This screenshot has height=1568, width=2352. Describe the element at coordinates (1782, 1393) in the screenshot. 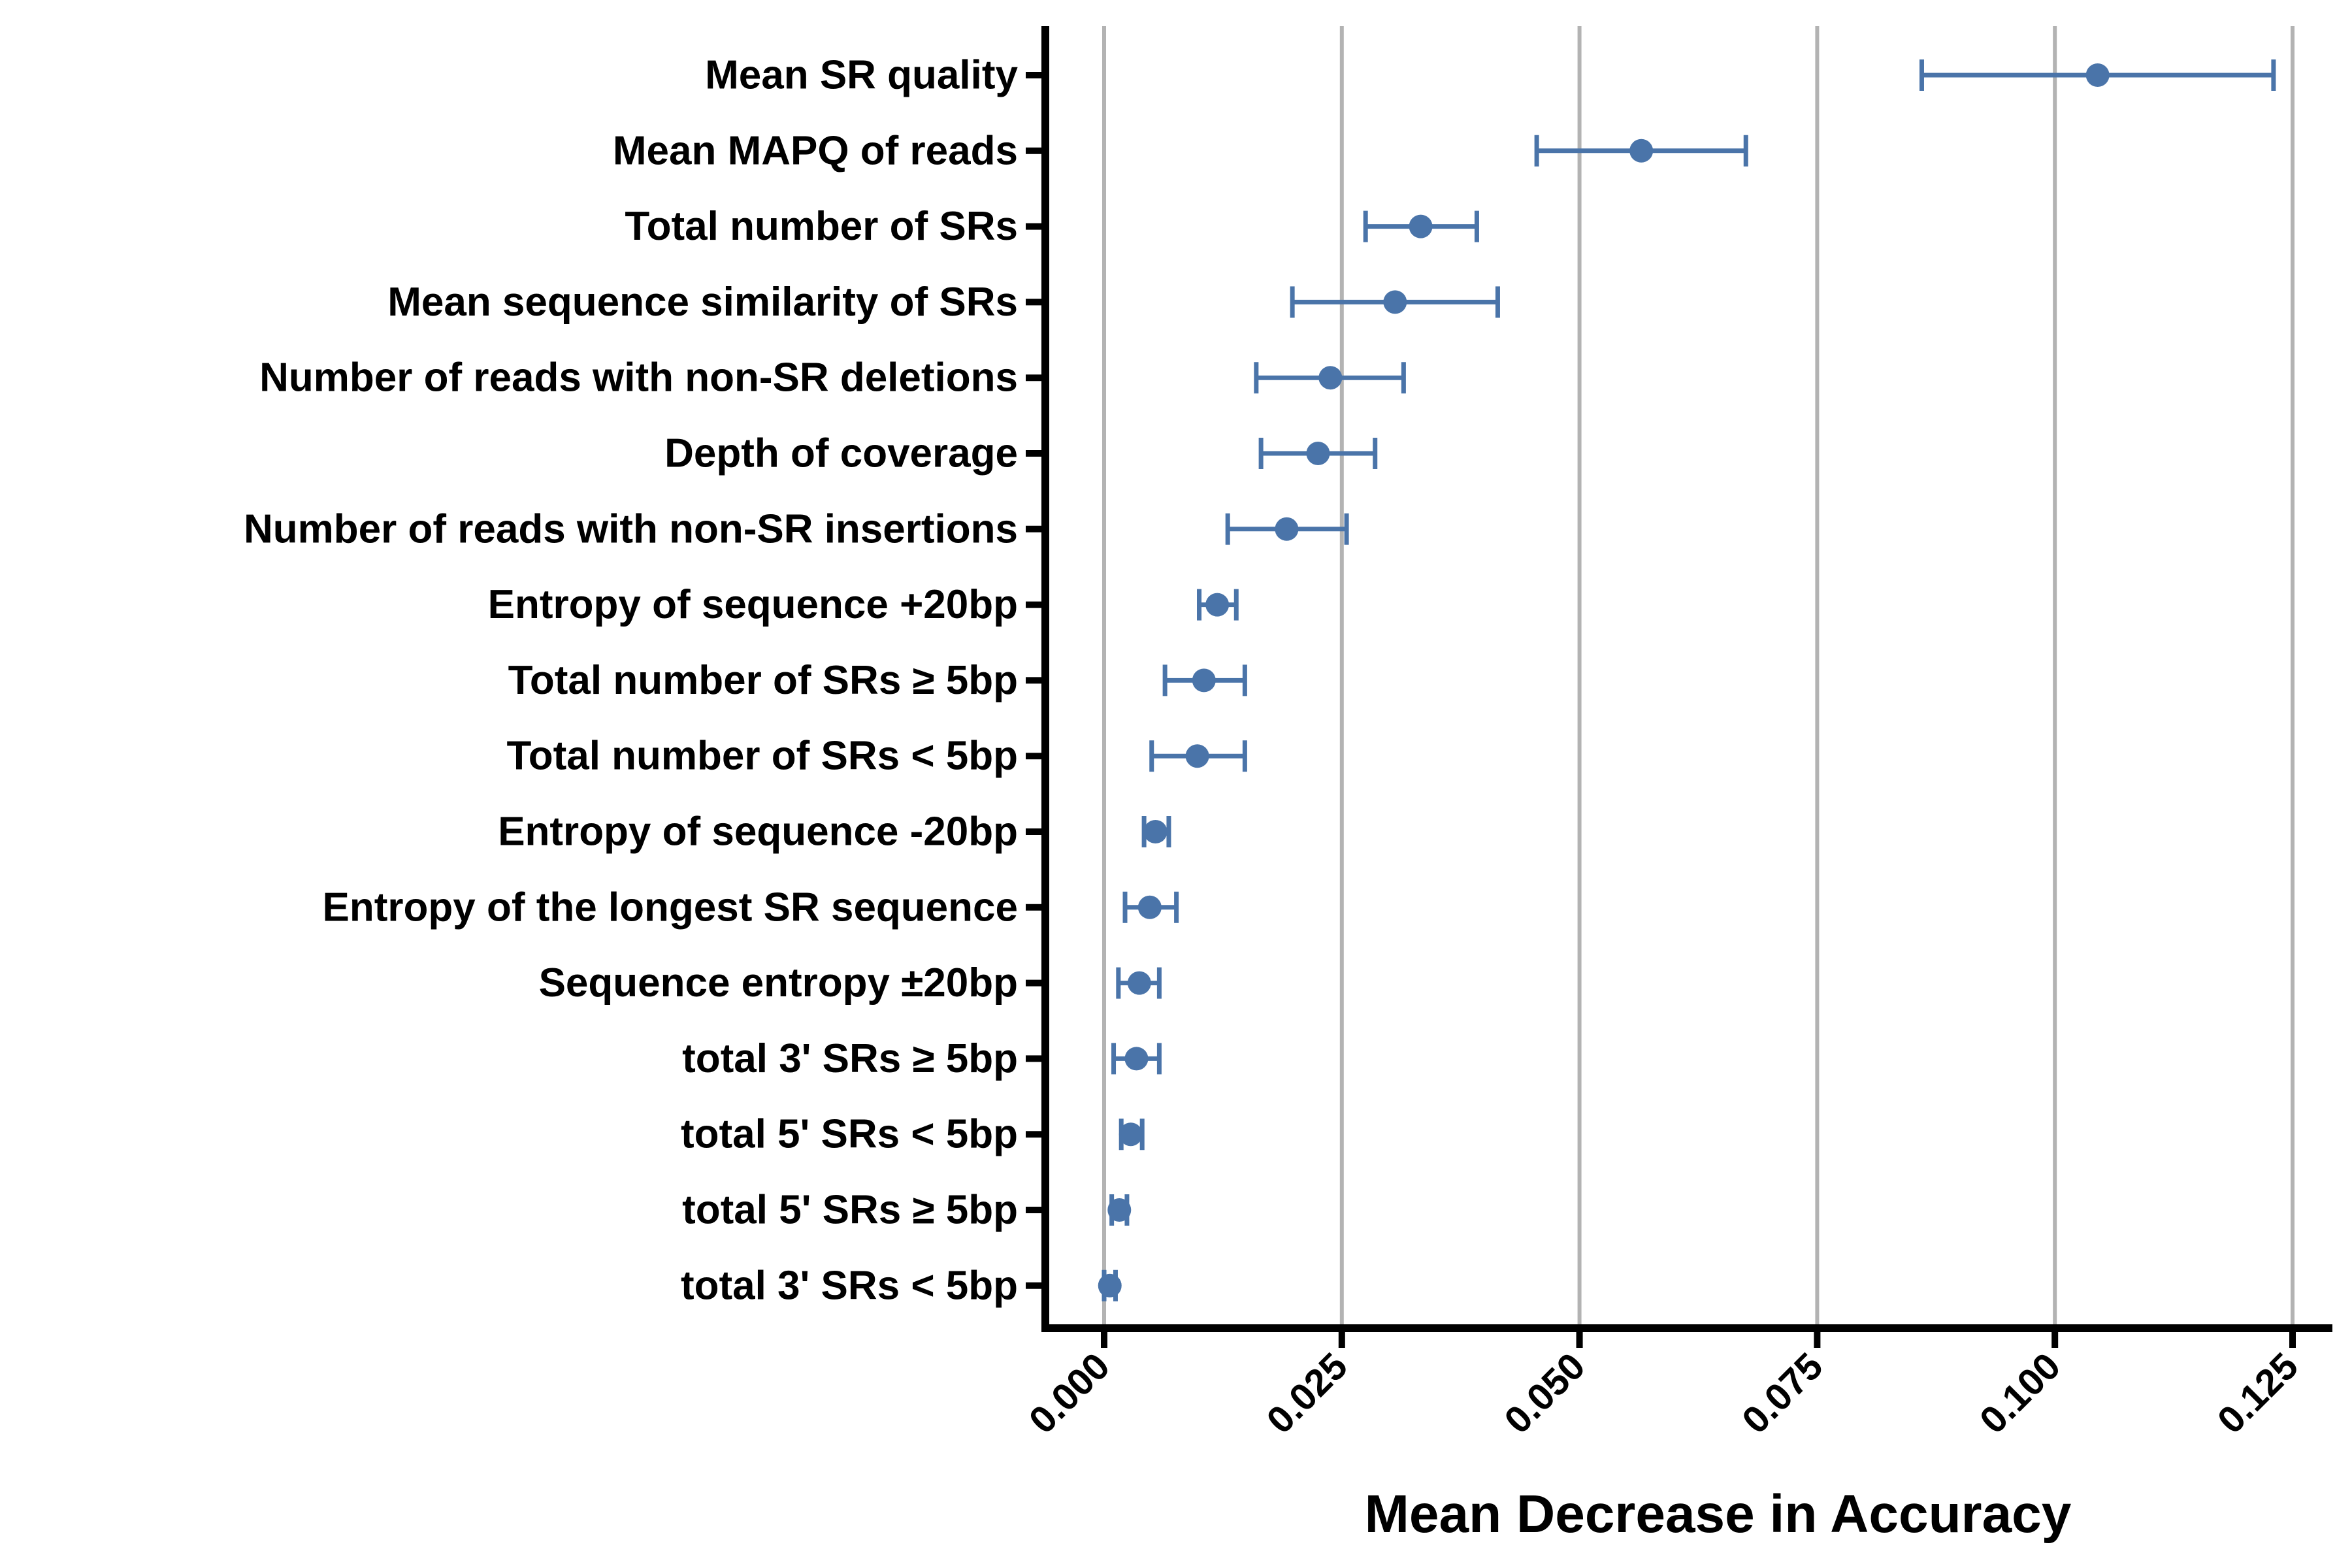

I see `x-tick-label: 0.075` at that location.